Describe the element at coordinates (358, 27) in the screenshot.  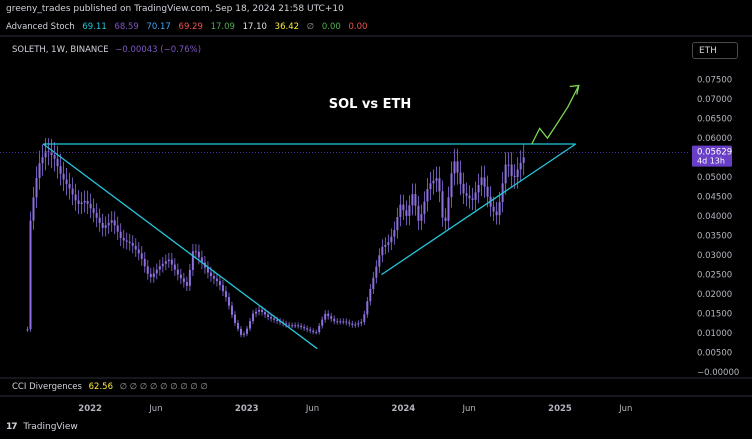
I see `stoch-value: 0.00` at that location.